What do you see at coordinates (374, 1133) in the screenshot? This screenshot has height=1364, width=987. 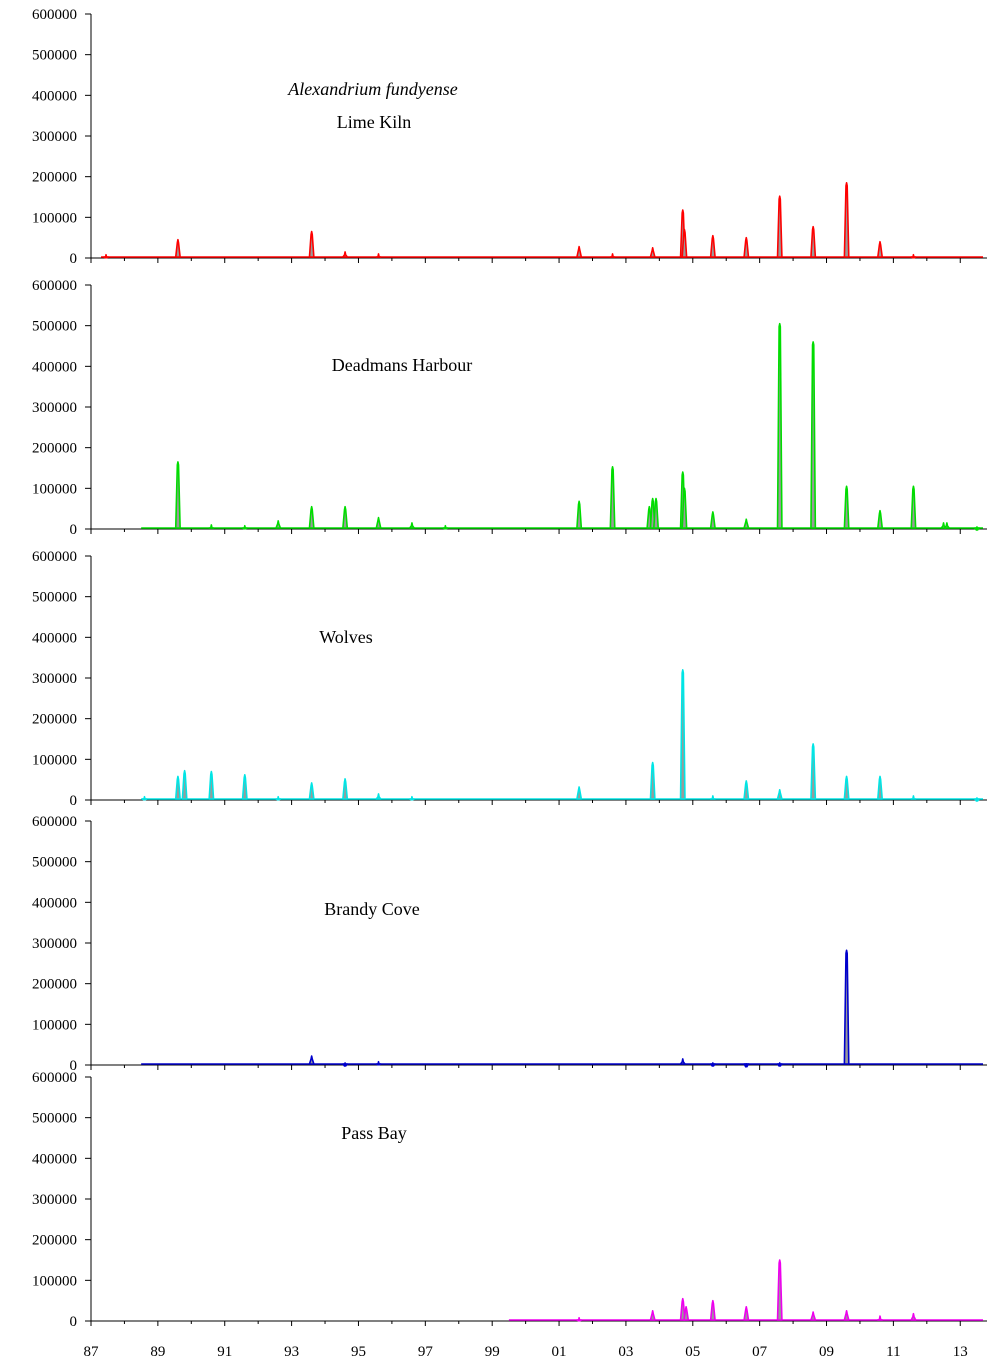 I see `panel-title: Pass Bay` at bounding box center [374, 1133].